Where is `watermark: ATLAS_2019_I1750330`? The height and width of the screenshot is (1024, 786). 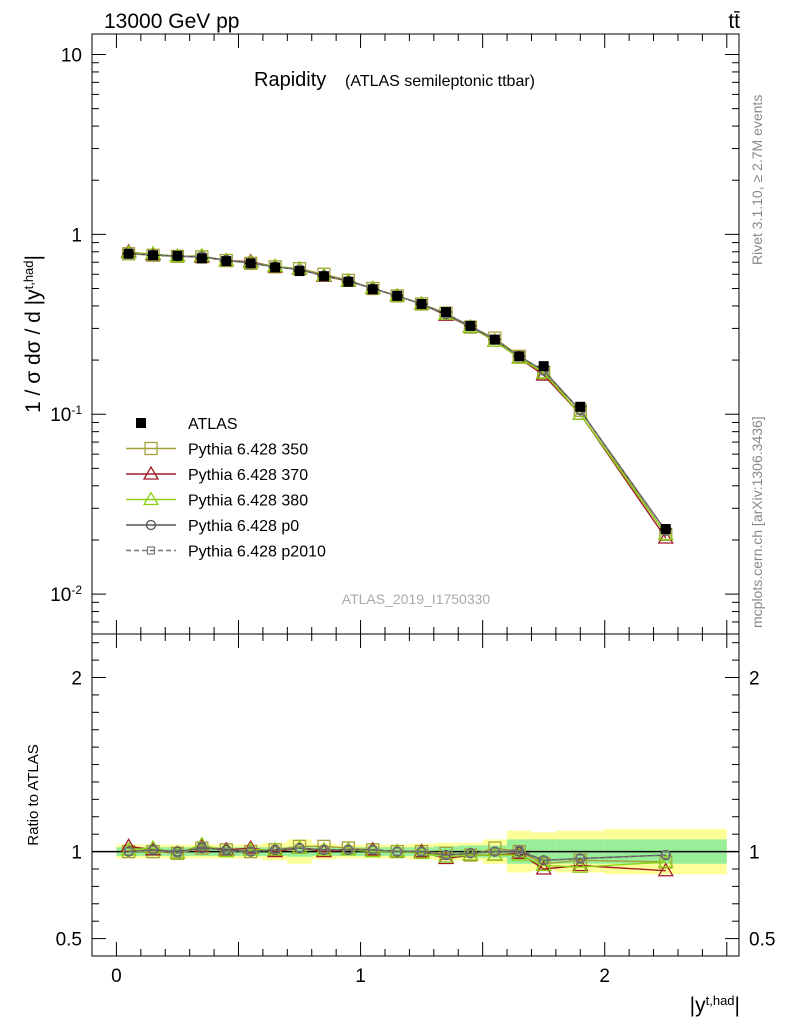 watermark: ATLAS_2019_I1750330 is located at coordinates (416, 599).